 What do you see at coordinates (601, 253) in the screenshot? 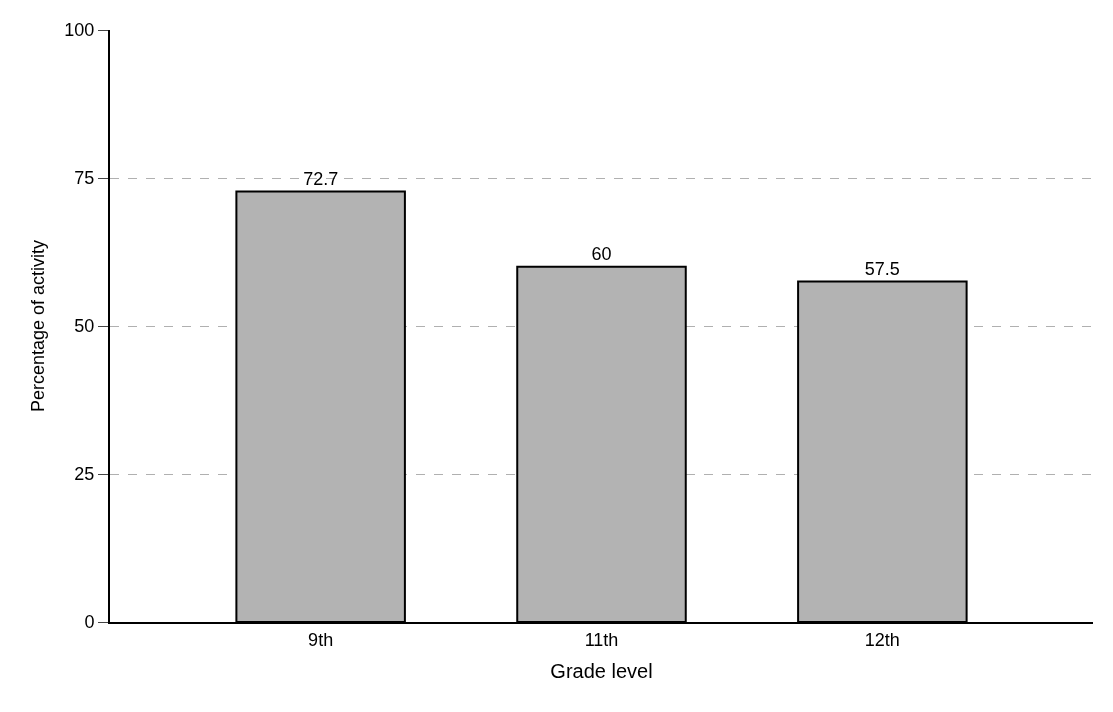
I see `data-label: 60` at bounding box center [601, 253].